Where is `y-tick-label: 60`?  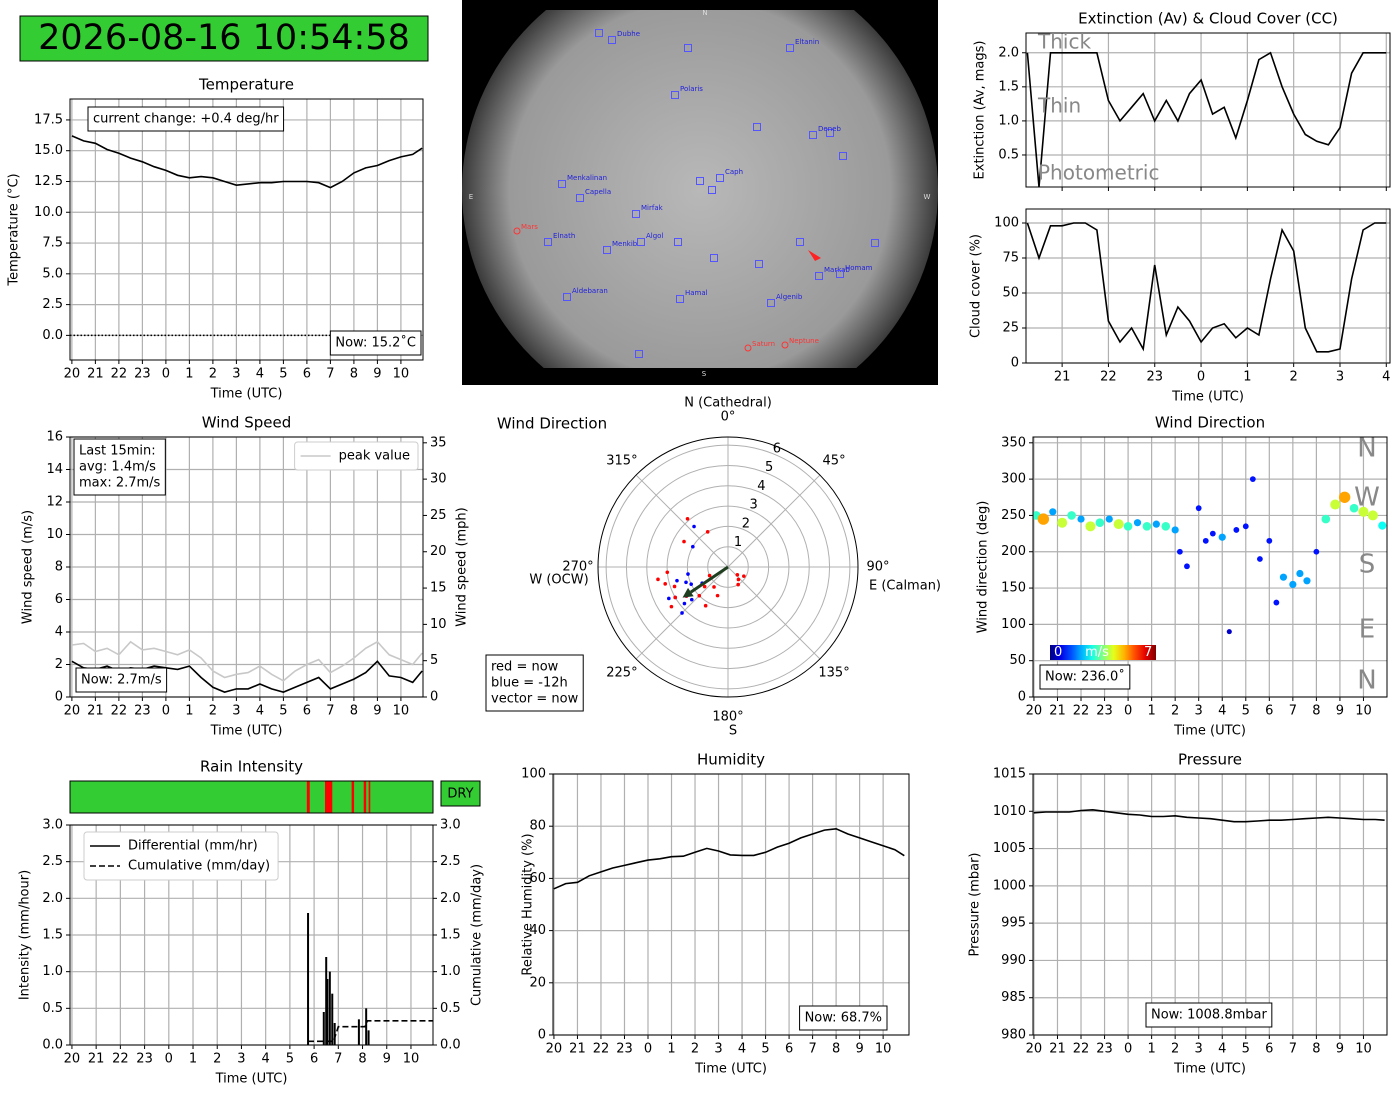 y-tick-label: 60 is located at coordinates (537, 878).